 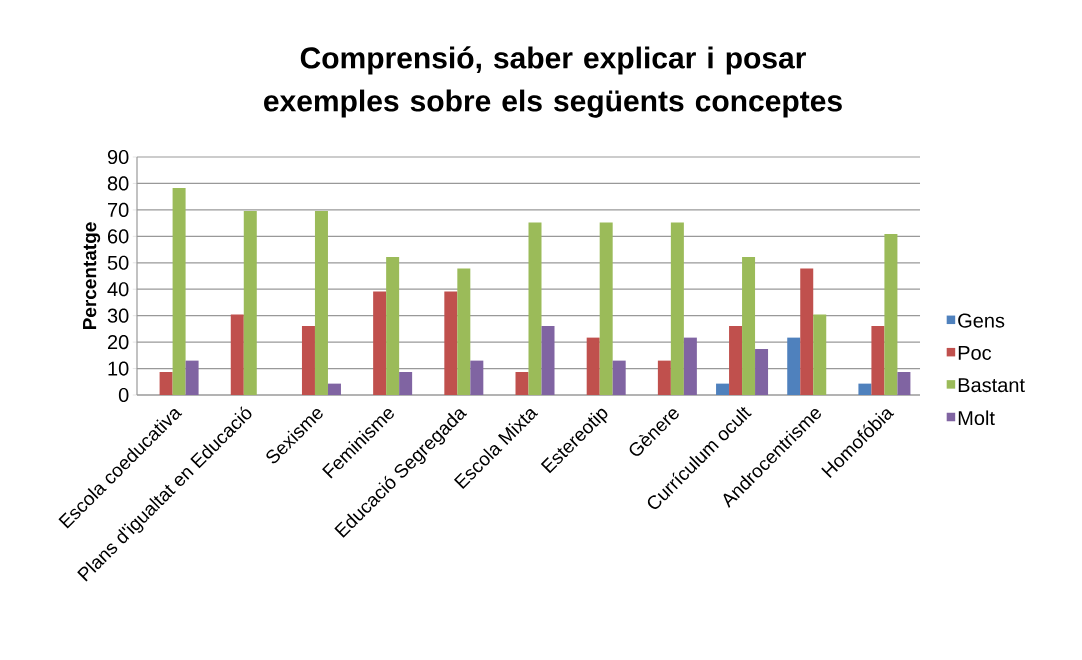 I want to click on legend-label: Molt, so click(x=976, y=418).